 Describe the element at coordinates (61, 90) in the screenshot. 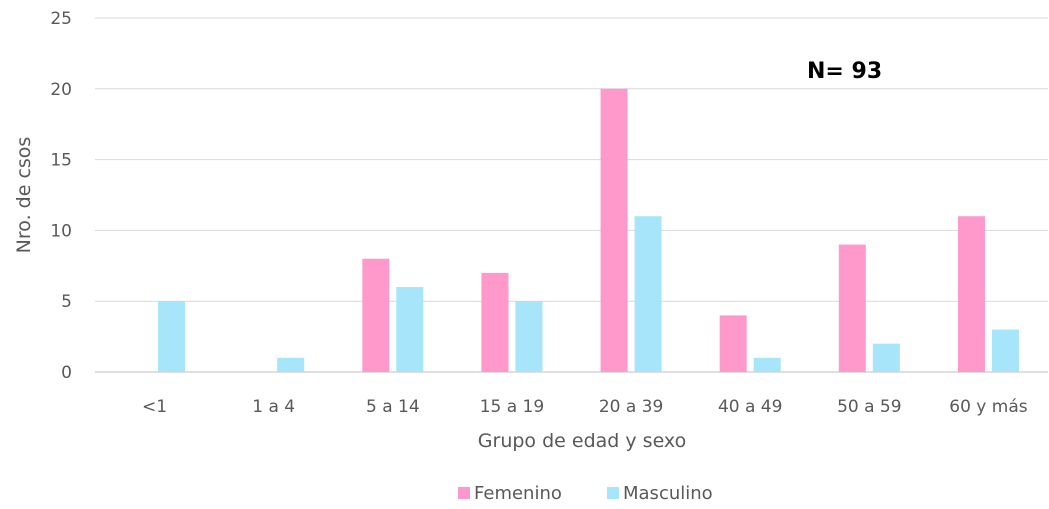

I see `y-tick-label: 20` at that location.